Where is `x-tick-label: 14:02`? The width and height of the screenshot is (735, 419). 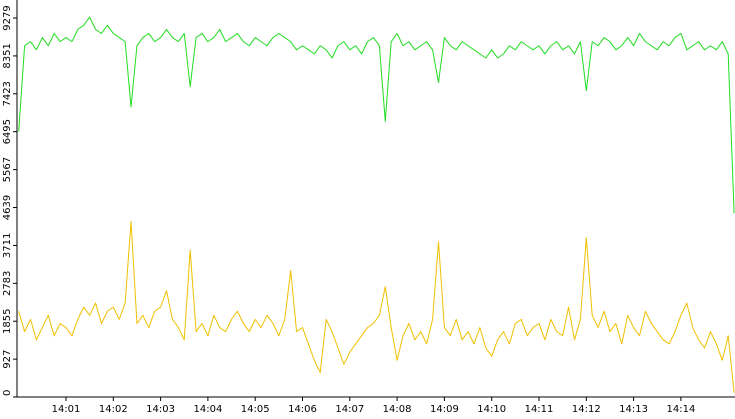
x-tick-label: 14:02 is located at coordinates (113, 409).